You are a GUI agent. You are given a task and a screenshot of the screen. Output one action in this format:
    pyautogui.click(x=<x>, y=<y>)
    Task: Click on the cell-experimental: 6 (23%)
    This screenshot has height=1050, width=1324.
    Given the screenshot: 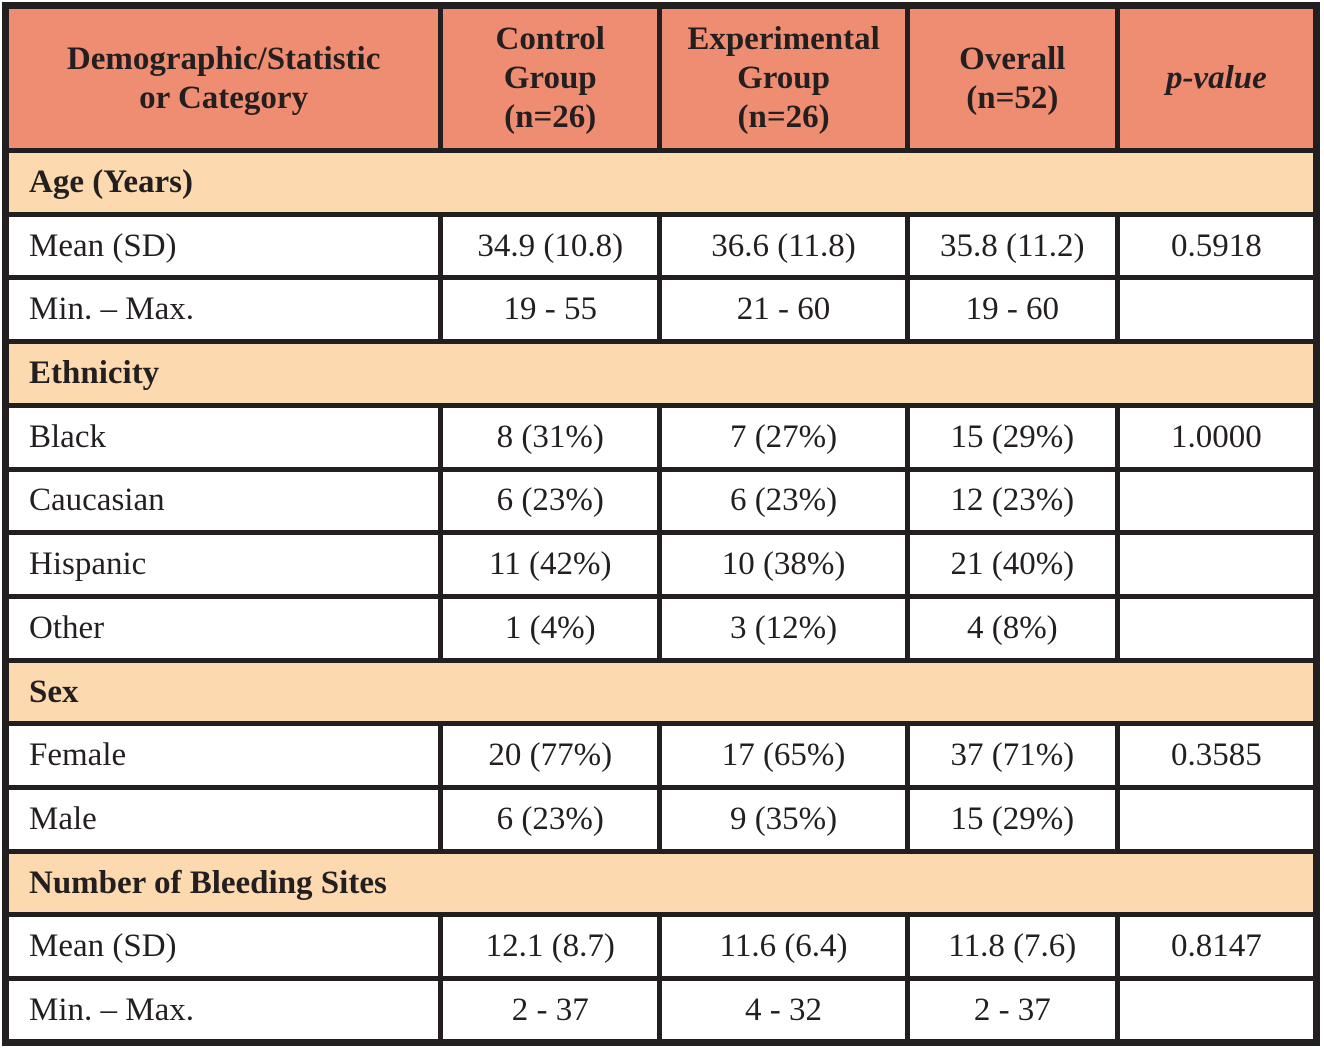 What is the action you would take?
    pyautogui.click(x=783, y=501)
    